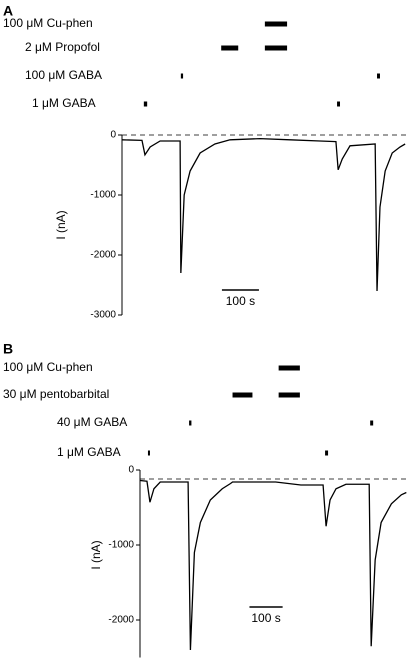 The width and height of the screenshot is (409, 669). I want to click on drug-label: 100 μM GABA, so click(63, 75).